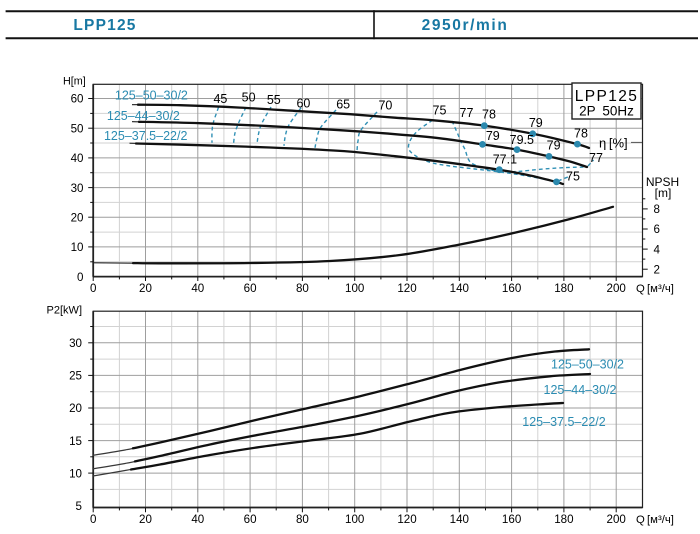 This screenshot has width=700, height=534. I want to click on svg-text: 5, so click(79, 506).